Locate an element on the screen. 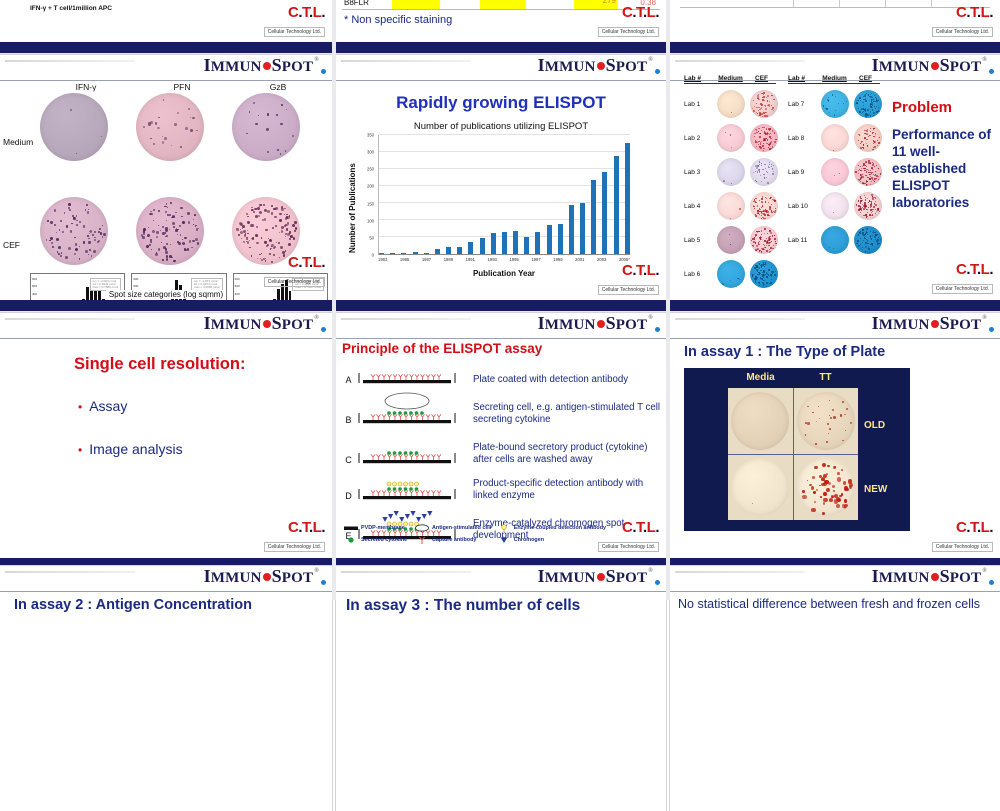  legend-item: Secreted cytokine is located at coordinates (379, 540).